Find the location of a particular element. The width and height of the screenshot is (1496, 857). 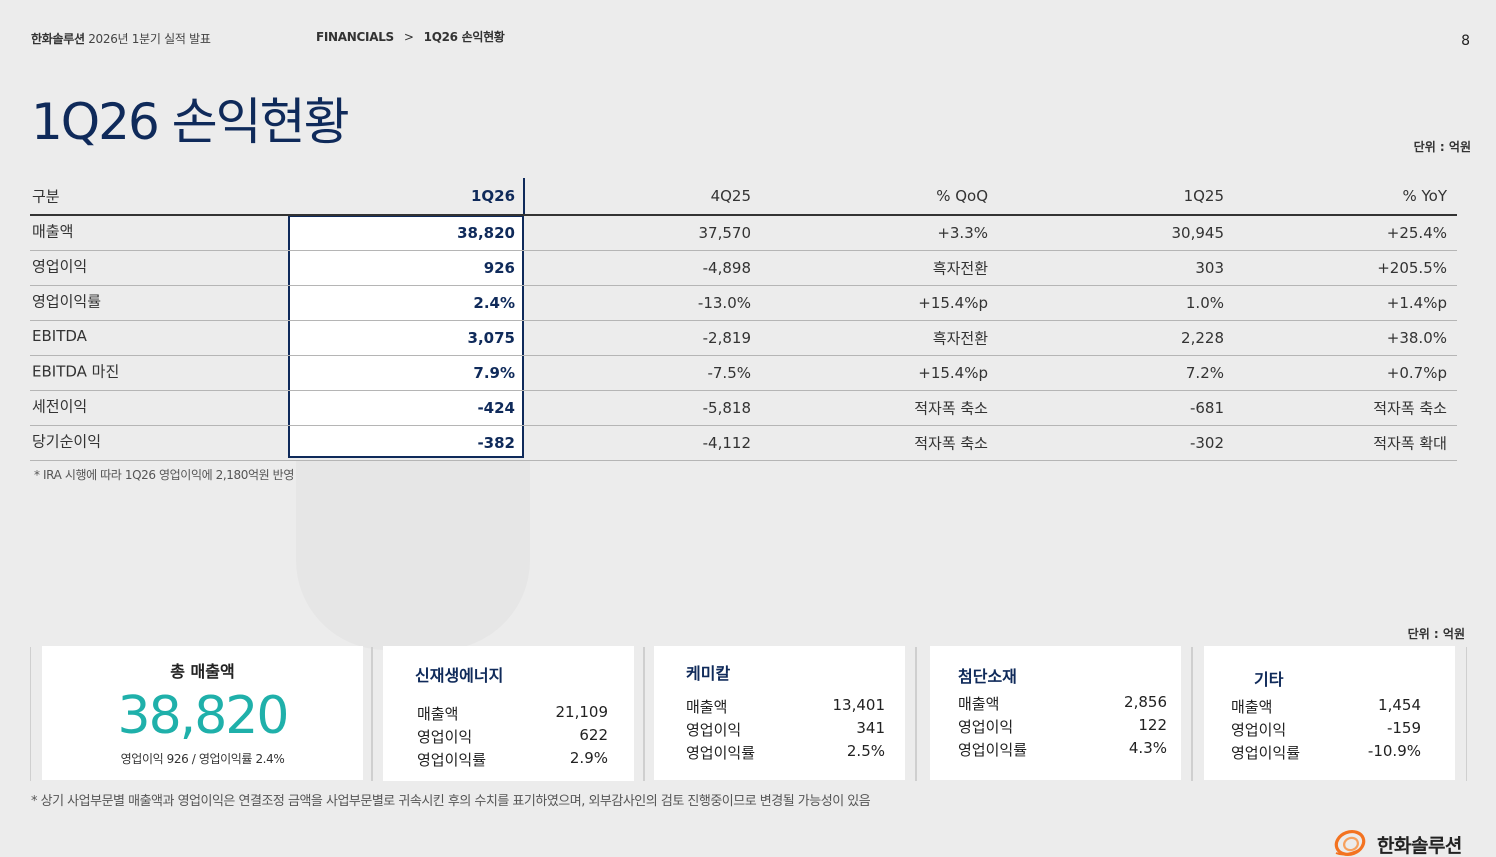

cell-1q25: -681 is located at coordinates (1206, 408).